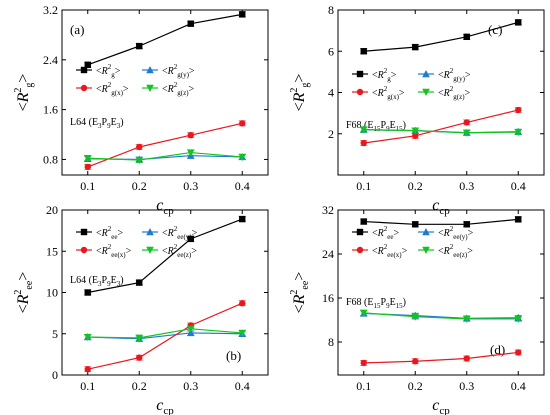  I want to click on panel-label: (b), so click(233, 355).